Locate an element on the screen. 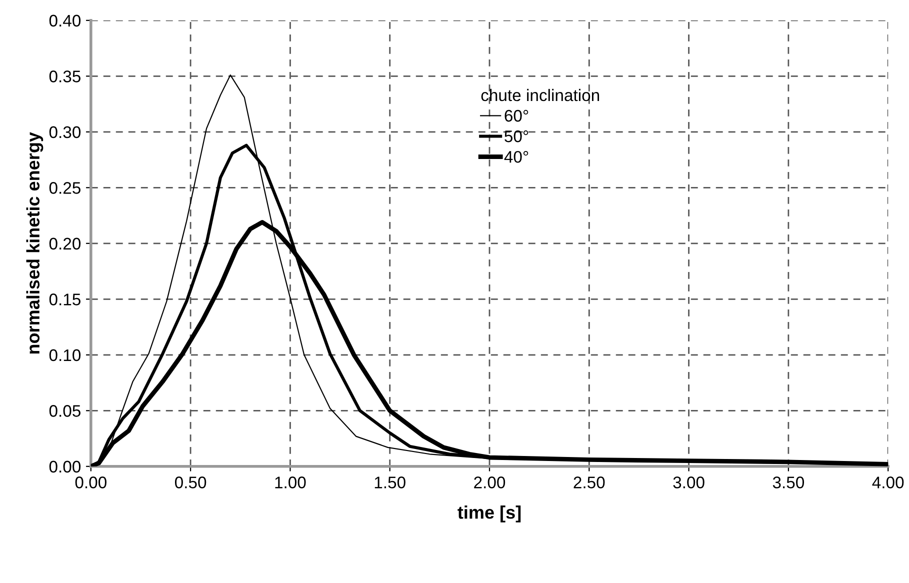 The image size is (909, 583). x-tick-label: 2.50 is located at coordinates (589, 482).